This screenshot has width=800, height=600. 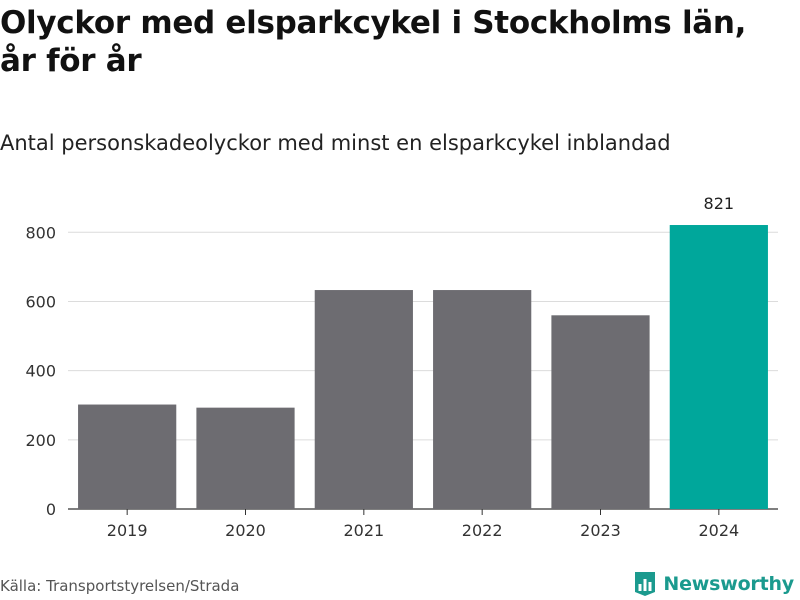 What do you see at coordinates (51, 509) in the screenshot?
I see `y-tick-label: 0` at bounding box center [51, 509].